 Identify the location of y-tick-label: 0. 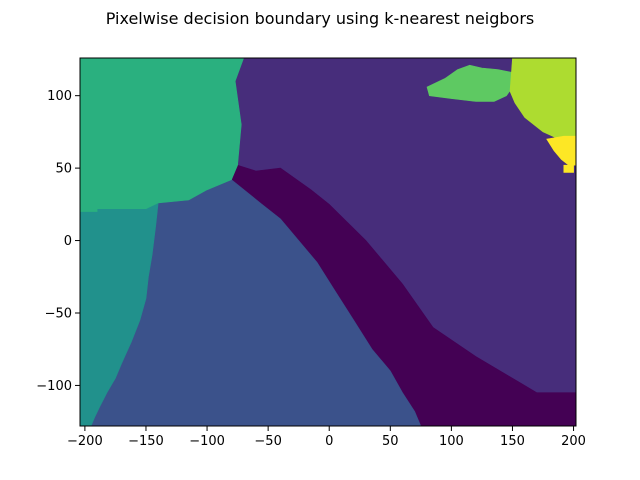
(68, 241).